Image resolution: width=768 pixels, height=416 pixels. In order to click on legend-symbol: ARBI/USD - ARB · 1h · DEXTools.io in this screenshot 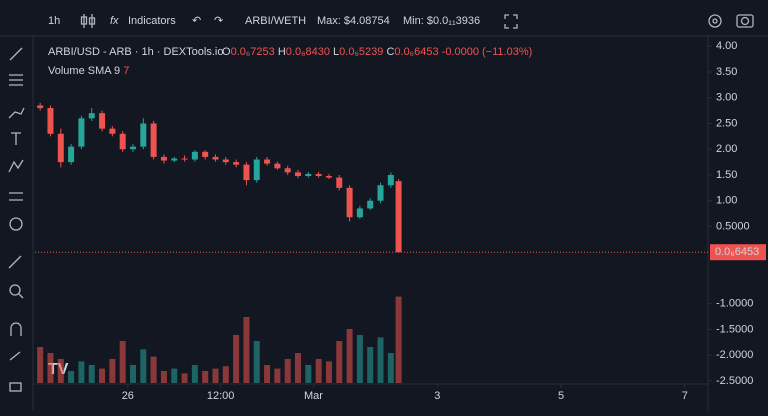, I will do `click(135, 52)`.